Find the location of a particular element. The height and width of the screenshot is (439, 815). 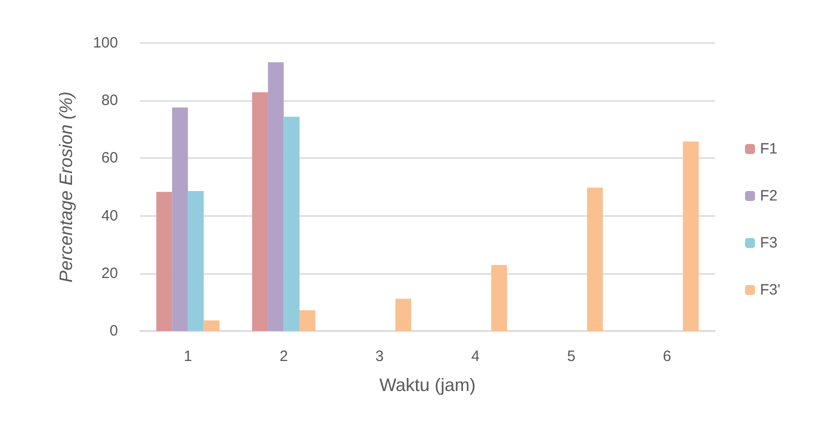

y-tick-label: 0 is located at coordinates (114, 331).